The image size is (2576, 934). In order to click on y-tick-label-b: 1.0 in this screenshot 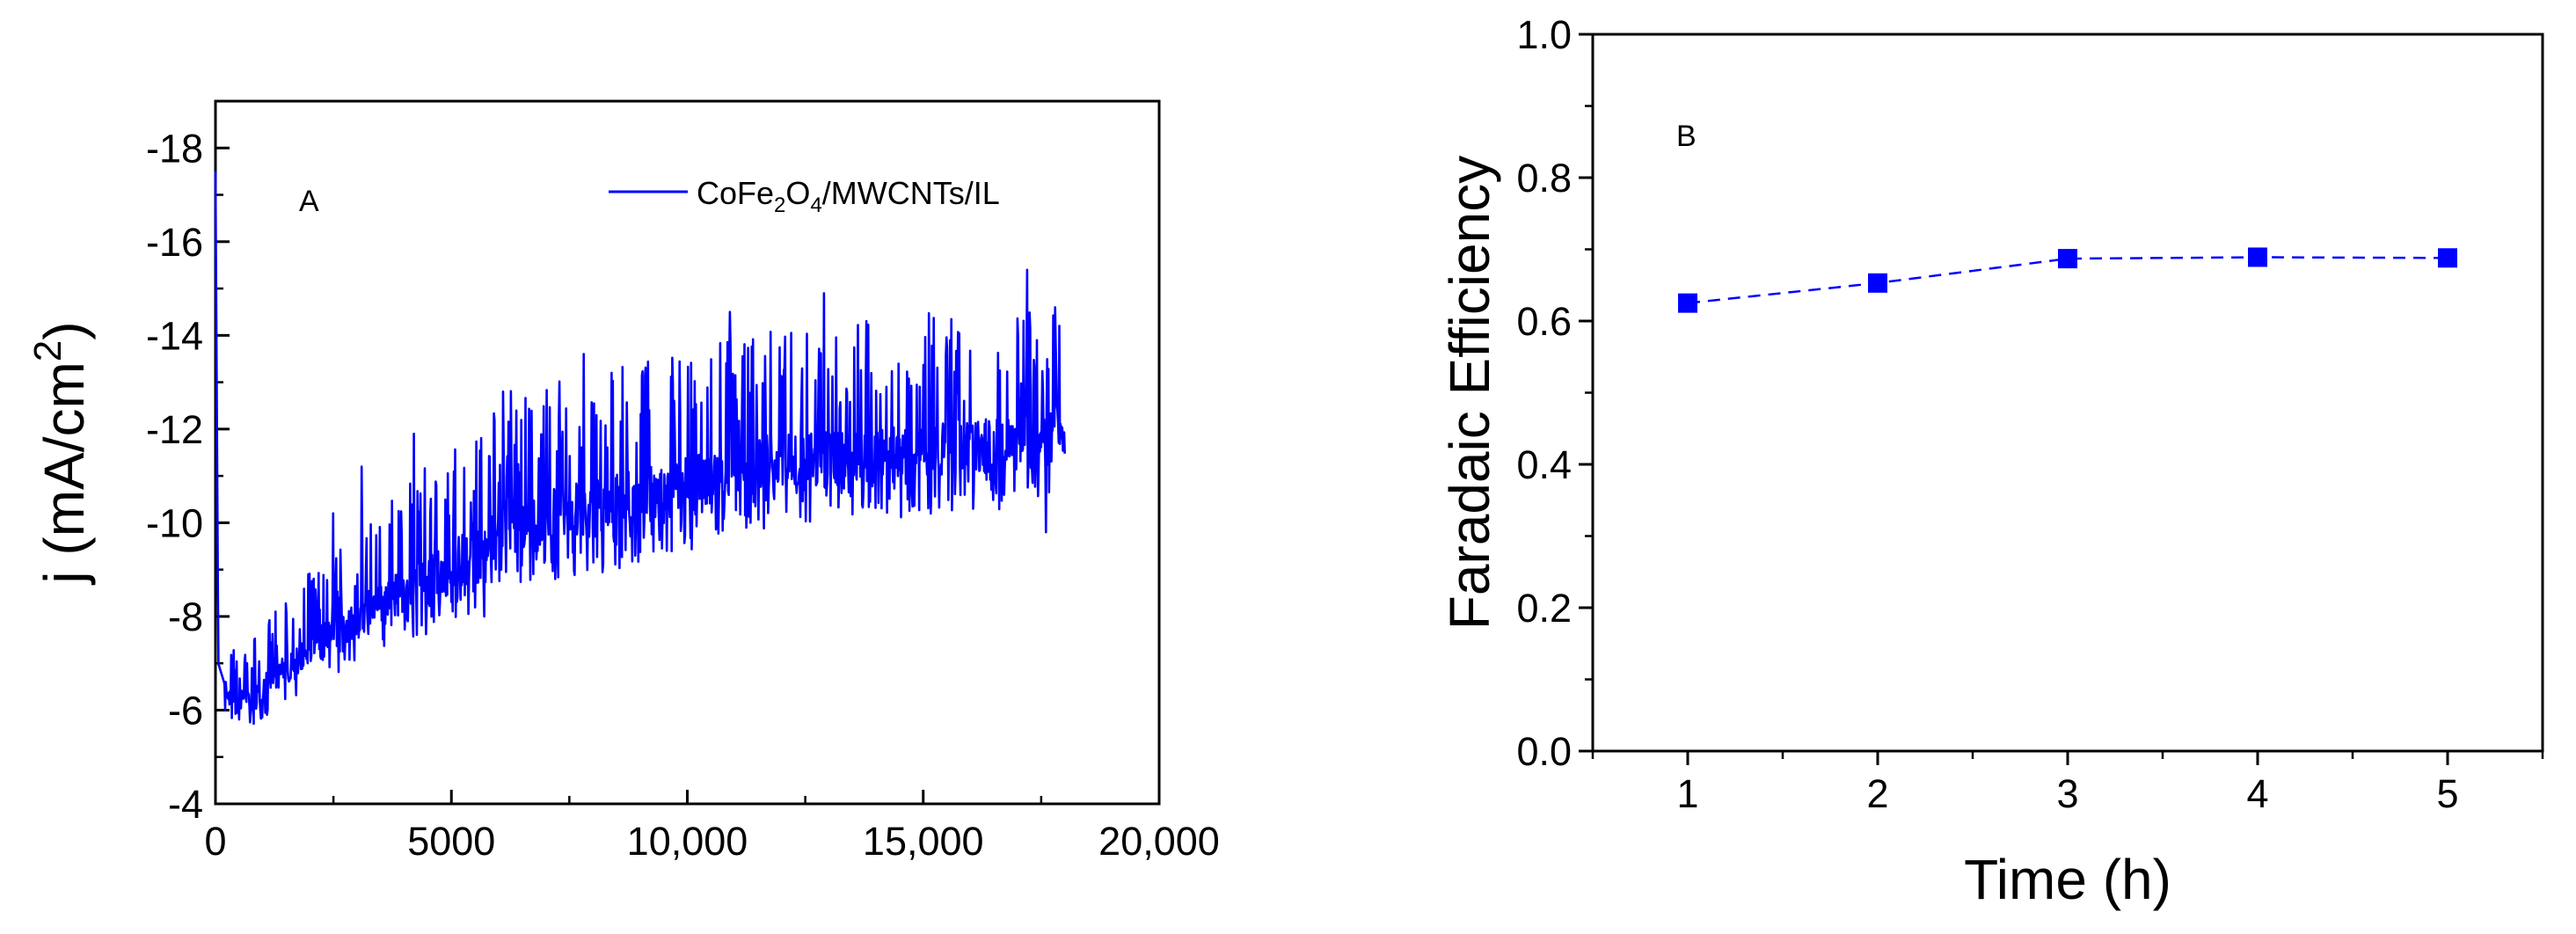, I will do `click(1544, 34)`.